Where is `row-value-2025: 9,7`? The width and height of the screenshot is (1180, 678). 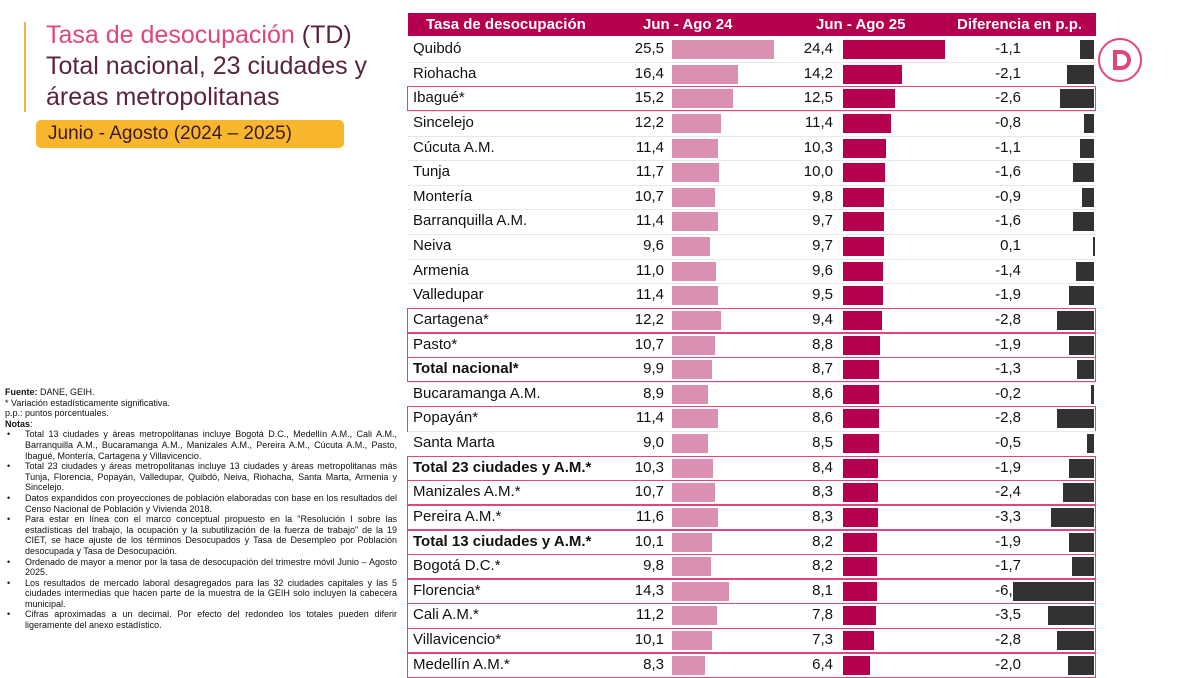 row-value-2025: 9,7 is located at coordinates (822, 246).